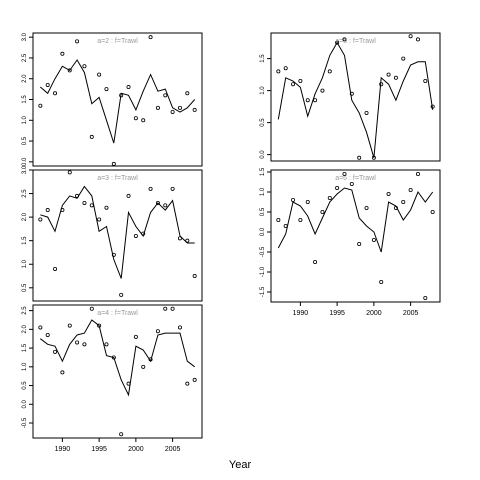 This screenshot has height=480, width=480. I want to click on panel-title: a=6 : f=Trawl, so click(355, 178).